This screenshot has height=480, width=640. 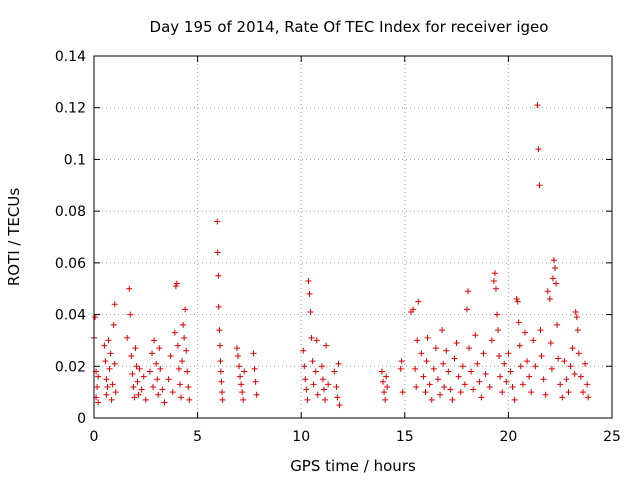 I want to click on x-axis-label: GPS time / hours, so click(x=353, y=466).